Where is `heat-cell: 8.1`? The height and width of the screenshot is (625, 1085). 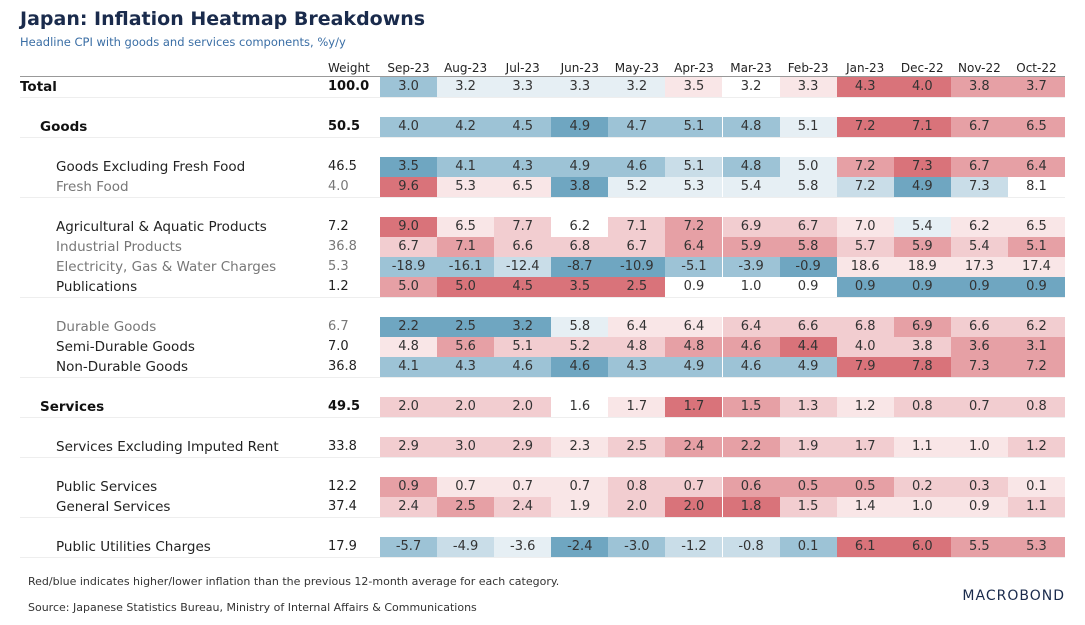
heat-cell: 8.1 is located at coordinates (1036, 187).